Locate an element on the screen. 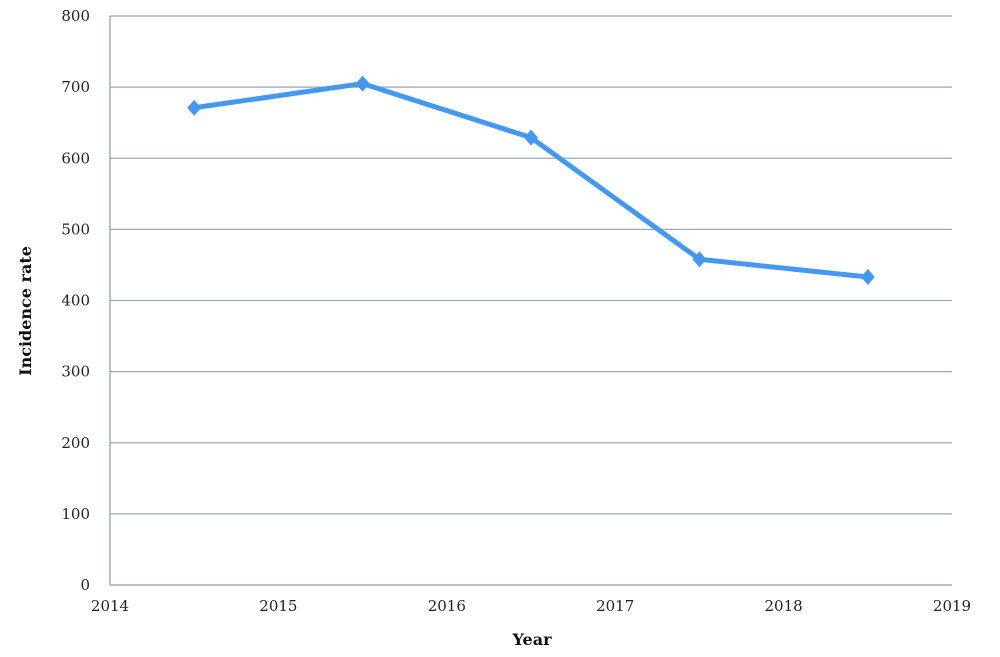 This screenshot has height=657, width=1000. x-axis-title: Year is located at coordinates (531, 639).